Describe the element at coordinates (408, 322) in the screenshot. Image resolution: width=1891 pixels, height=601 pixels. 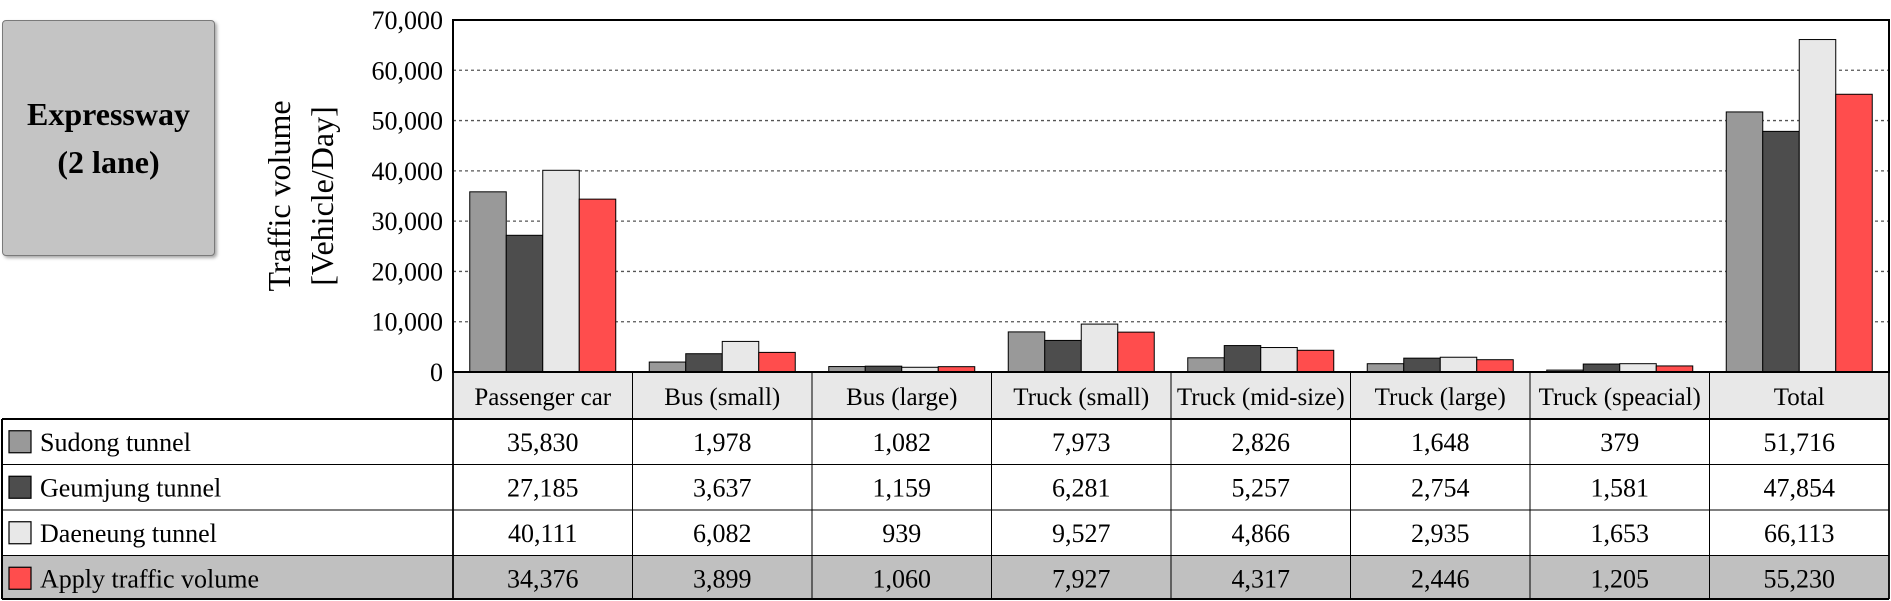
I see `y-tick-label: 10,000` at that location.